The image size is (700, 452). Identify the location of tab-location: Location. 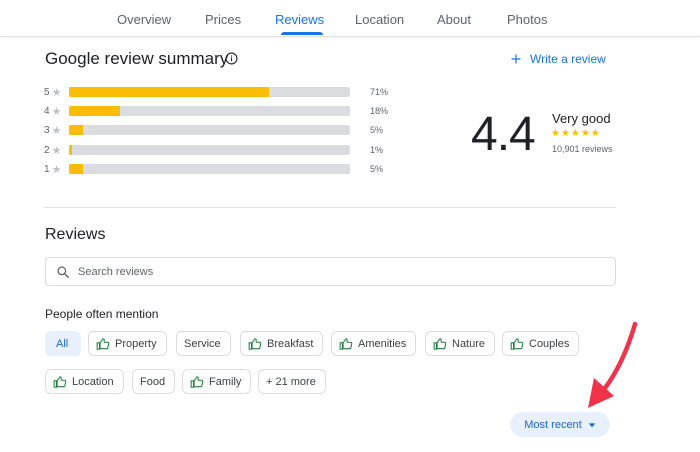
(380, 19).